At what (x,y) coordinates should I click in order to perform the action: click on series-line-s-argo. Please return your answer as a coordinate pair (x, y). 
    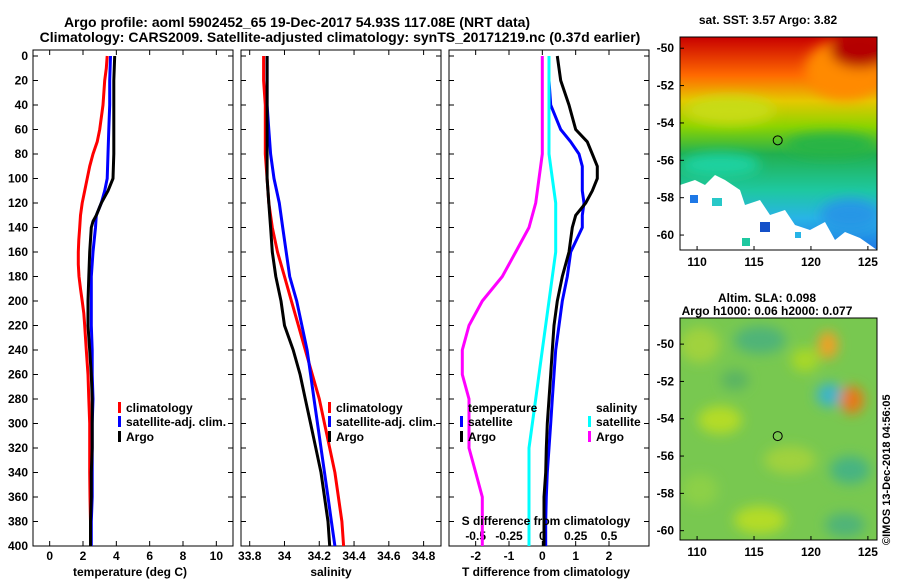
    Looking at the image, I should click on (502, 301).